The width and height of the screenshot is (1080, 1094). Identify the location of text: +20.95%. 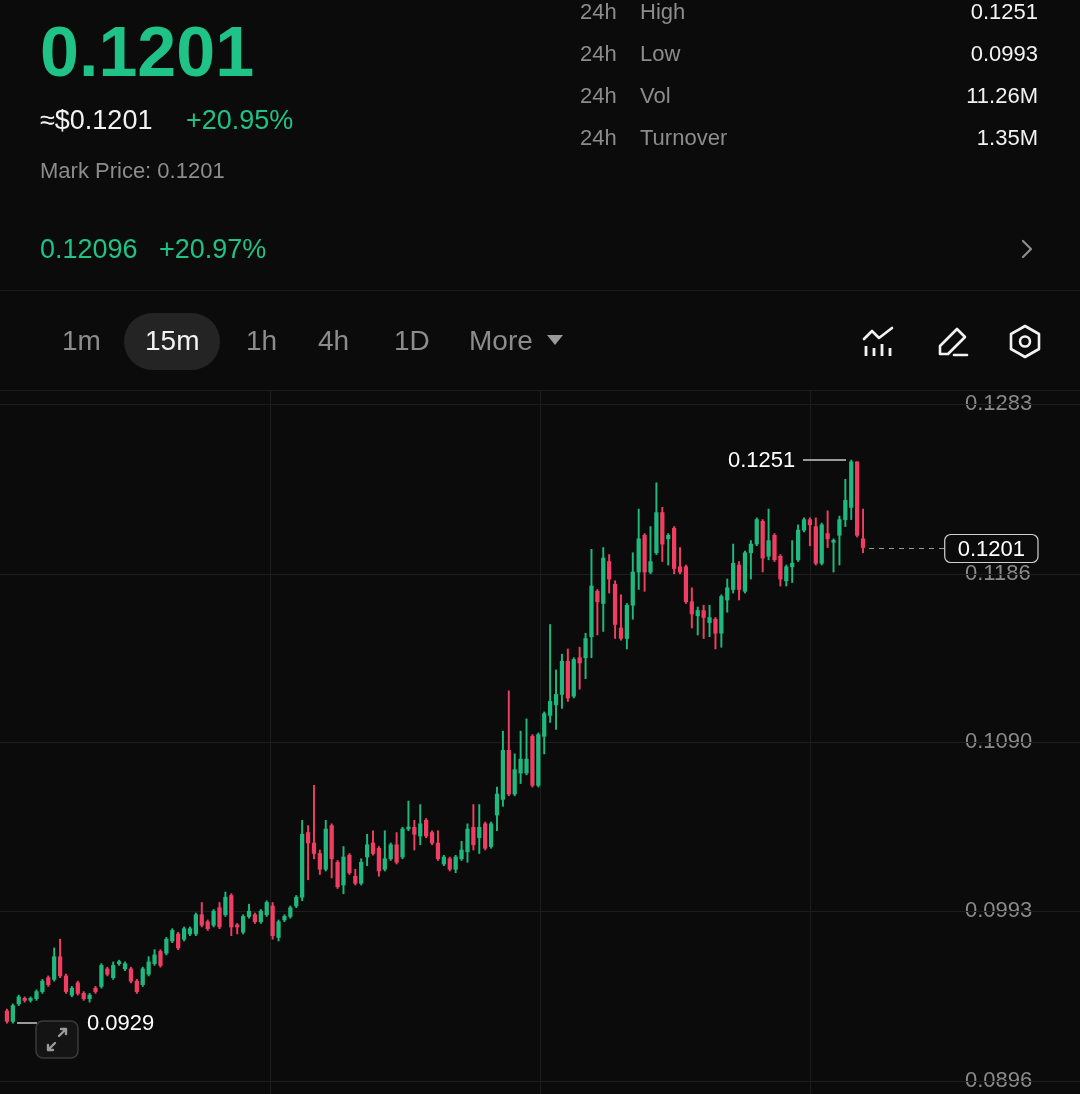
(240, 119).